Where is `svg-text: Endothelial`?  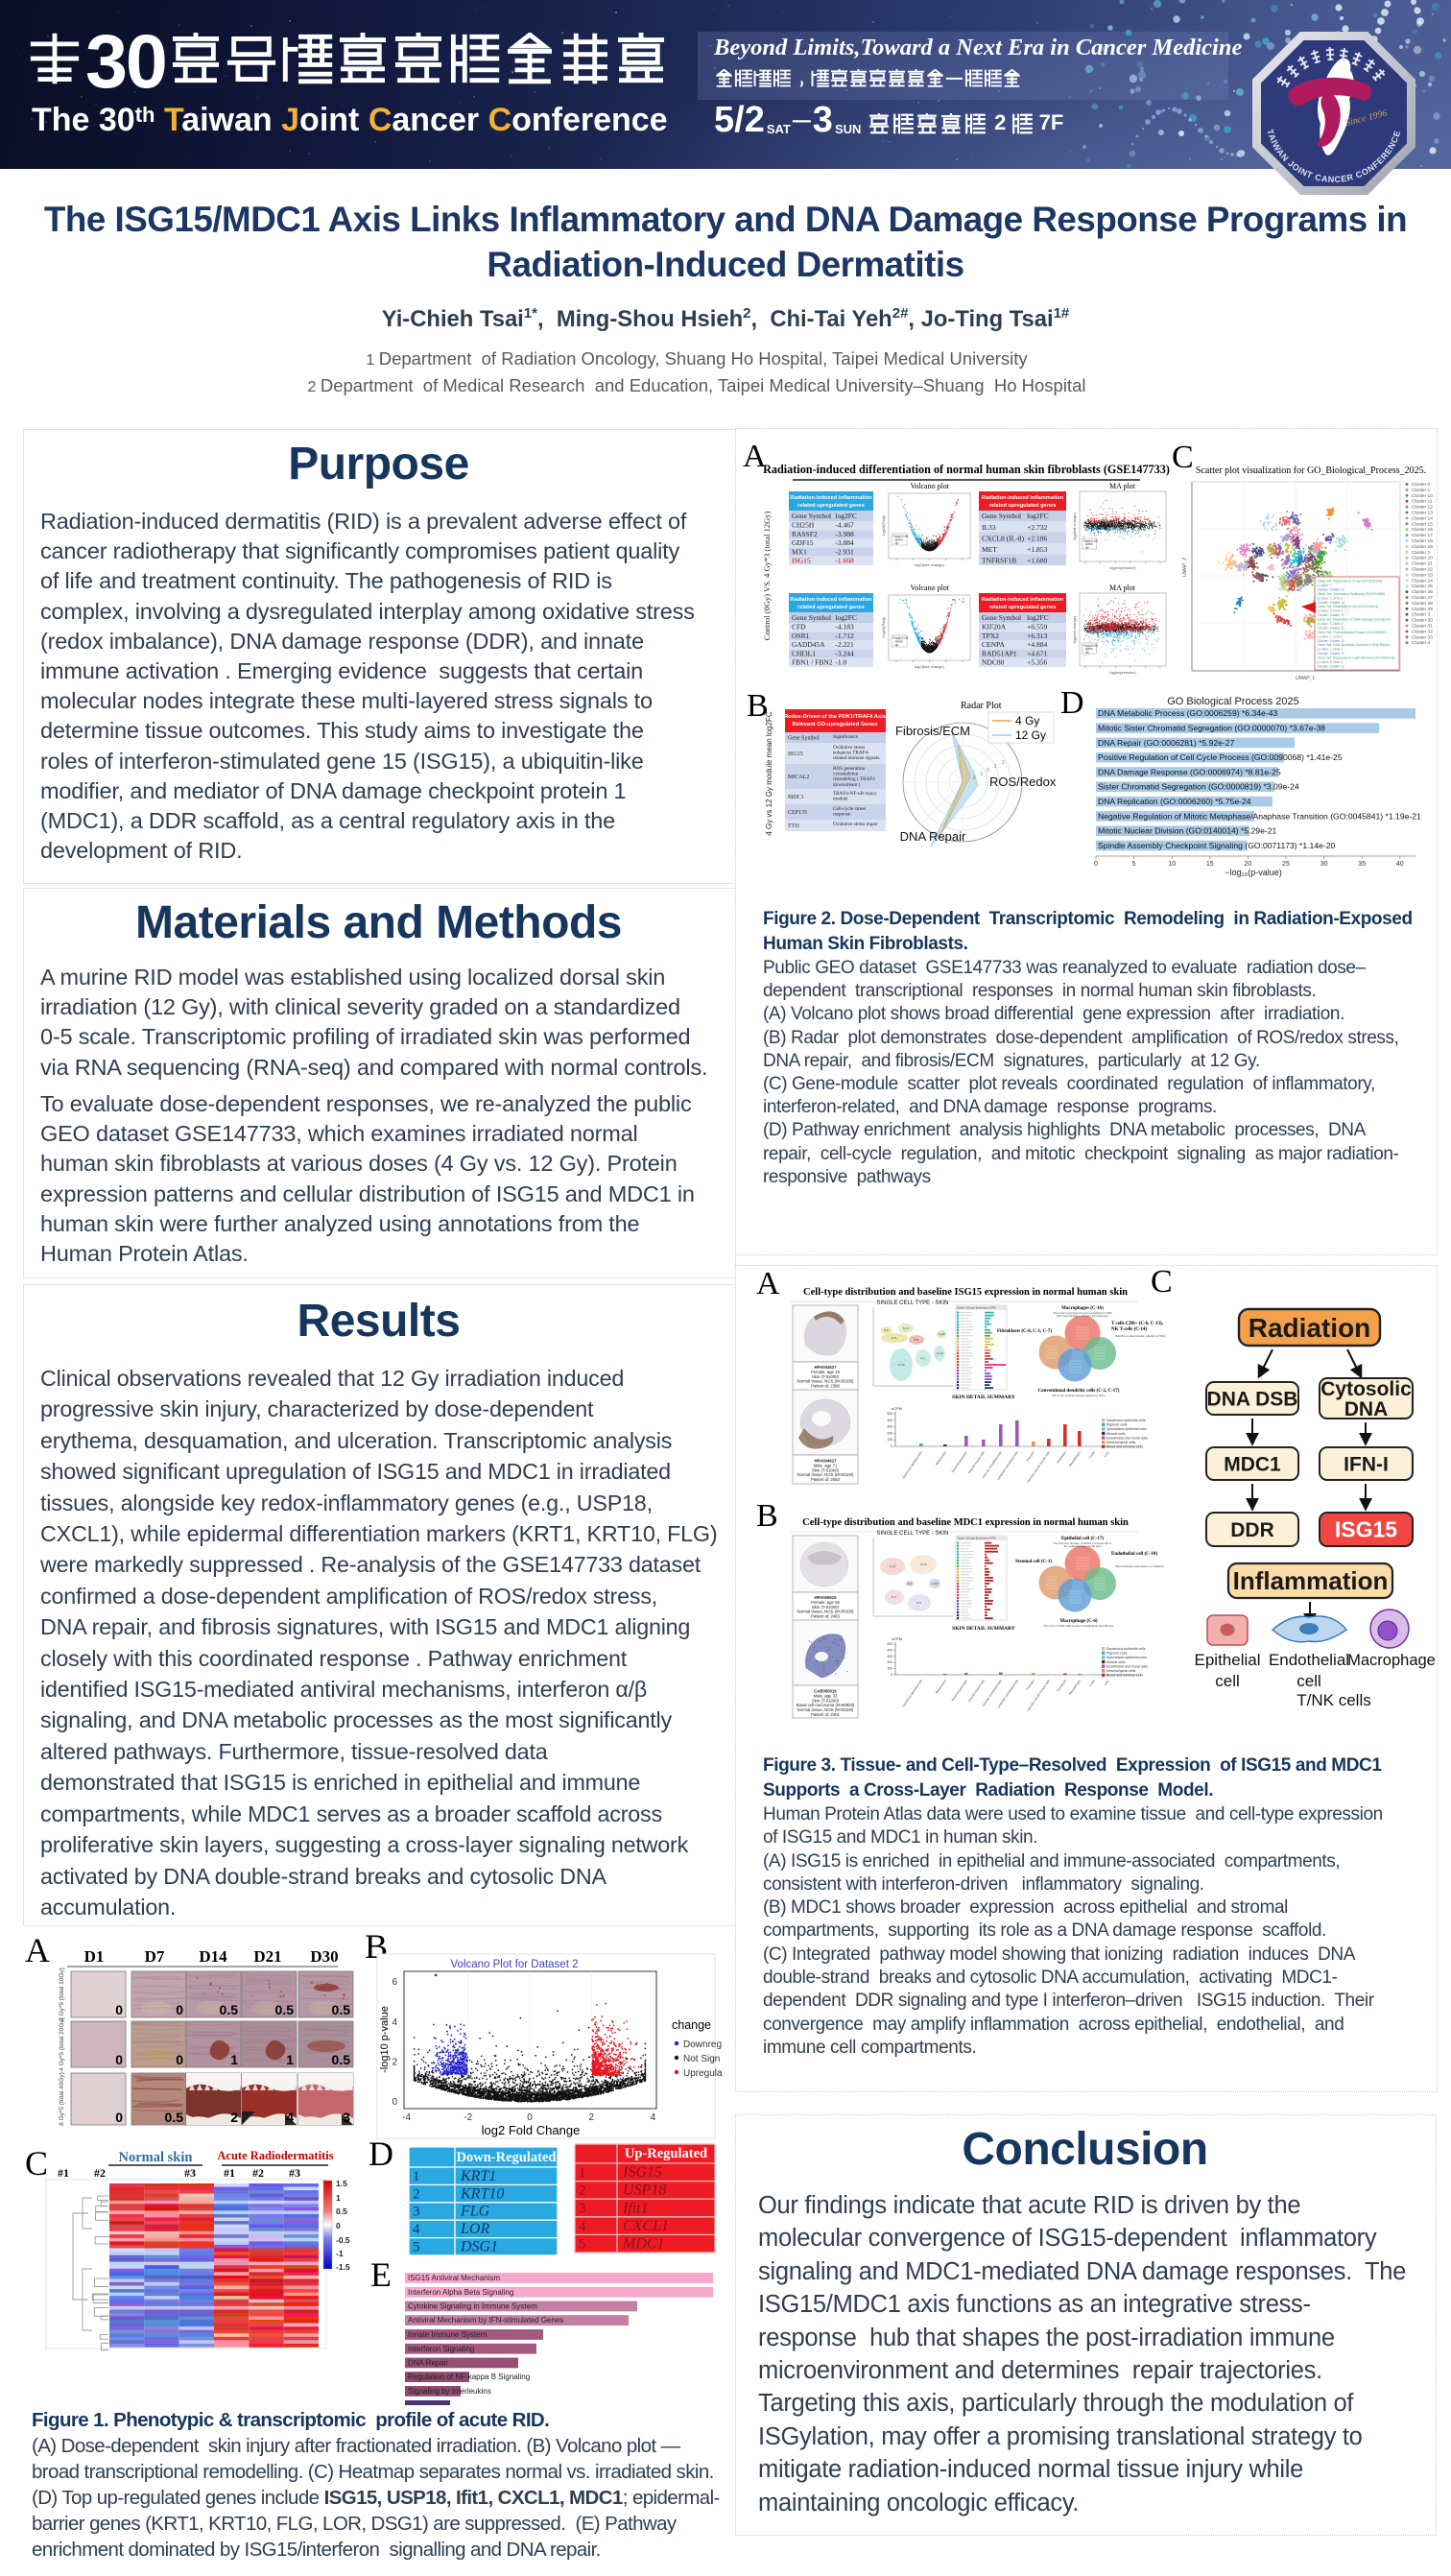 svg-text: Endothelial is located at coordinates (1309, 1660).